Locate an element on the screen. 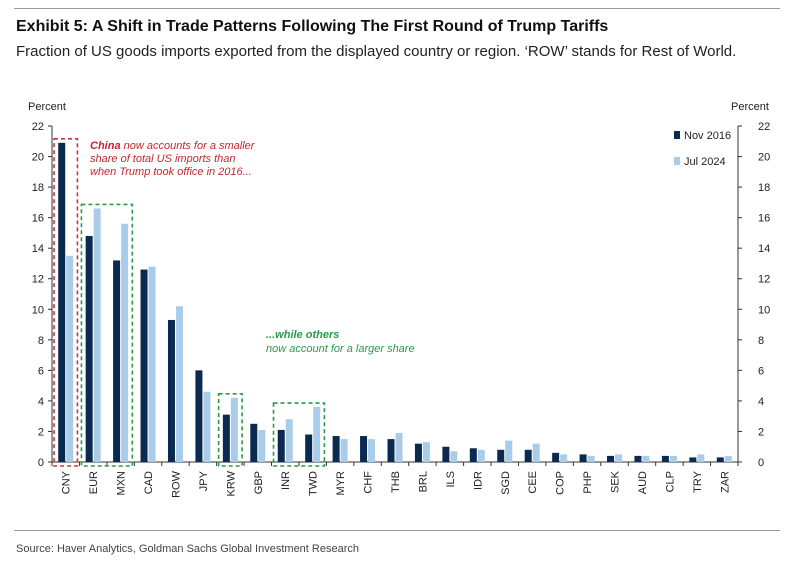  bar-gbp-jul2024 is located at coordinates (262, 445).